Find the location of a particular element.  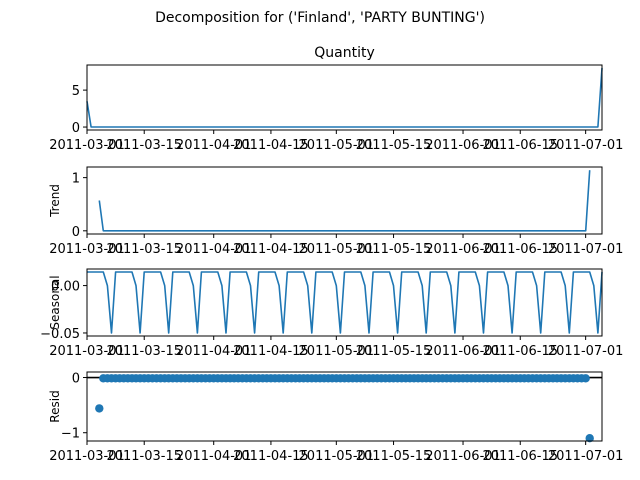

resid-axes-frame is located at coordinates (344, 406).